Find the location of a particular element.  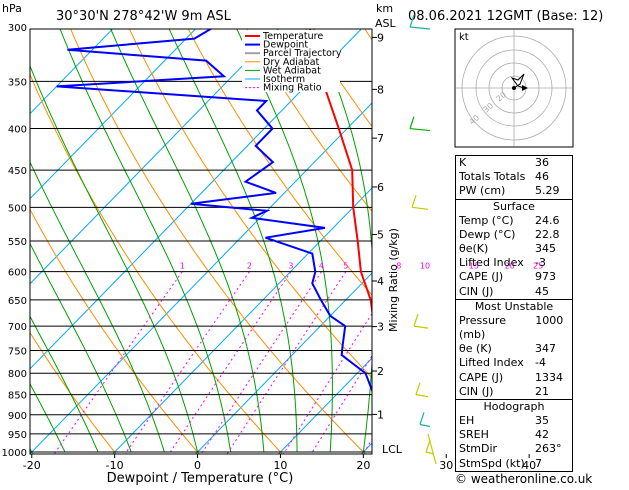

row-value: 263° is located at coordinates (552, 449).